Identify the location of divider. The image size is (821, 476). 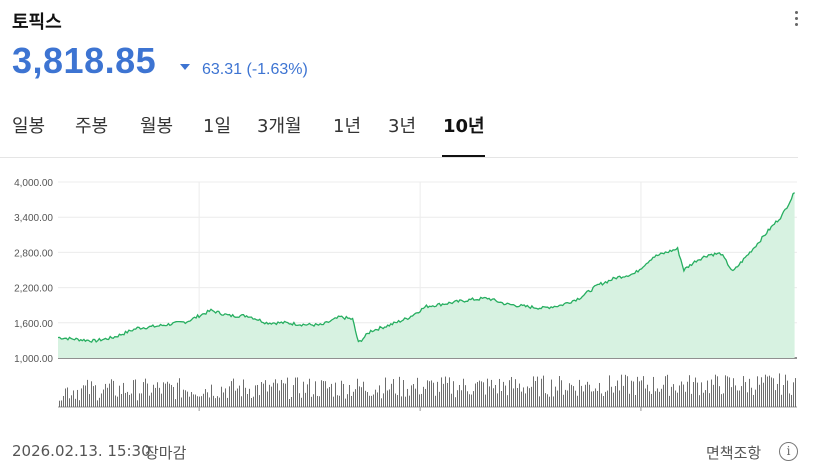
(399, 157).